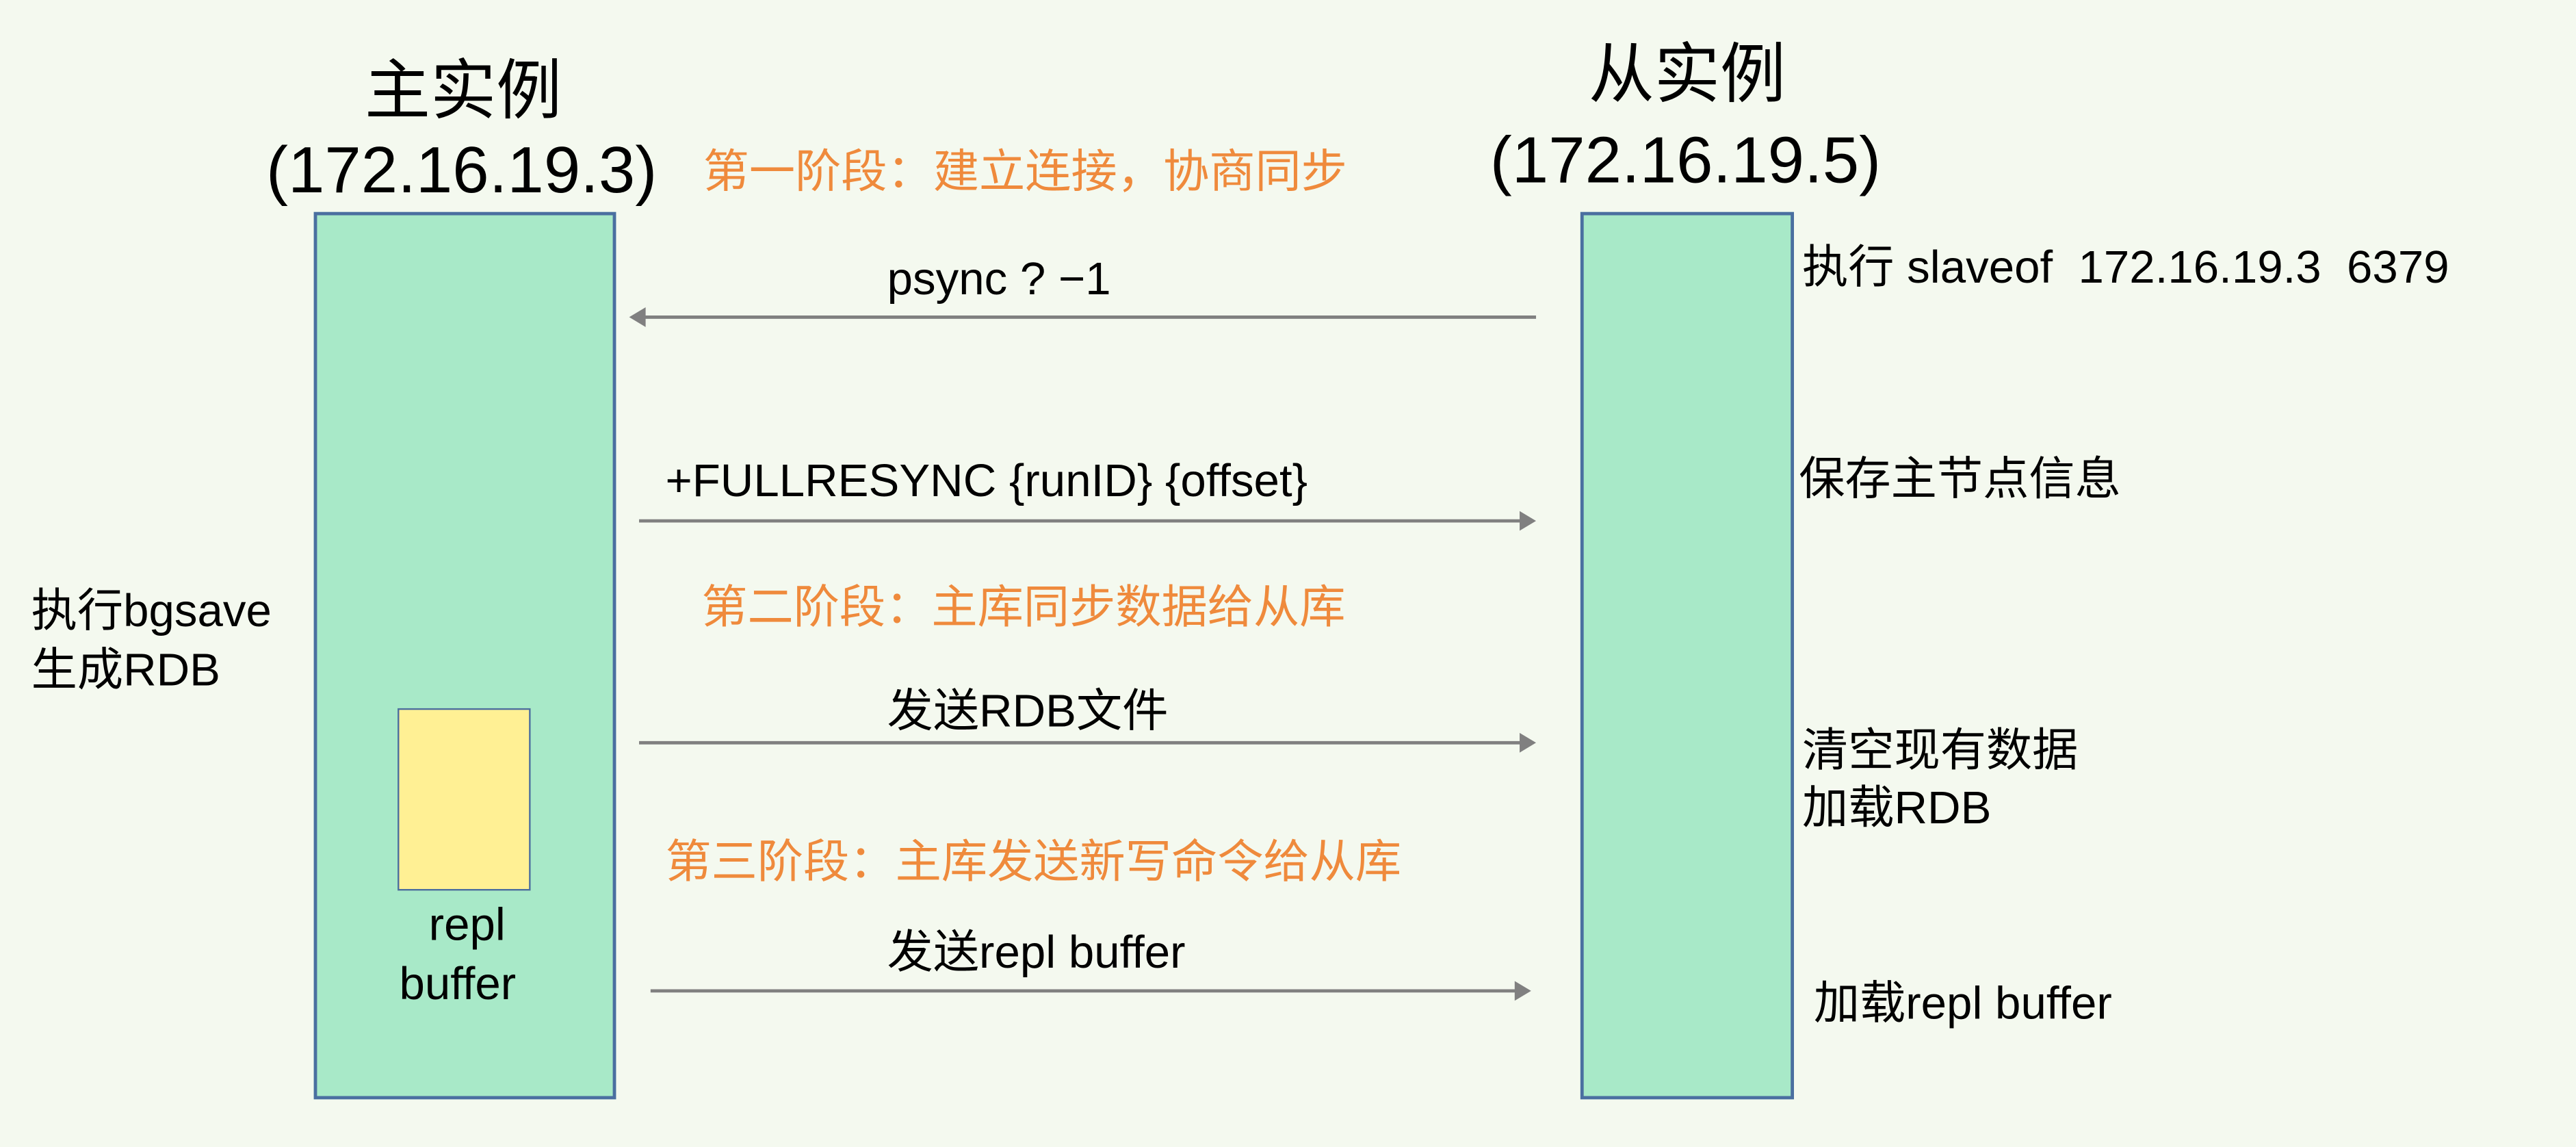  I want to click on slave-note-load-buffer: 加载repl buffer, so click(1962, 1003).